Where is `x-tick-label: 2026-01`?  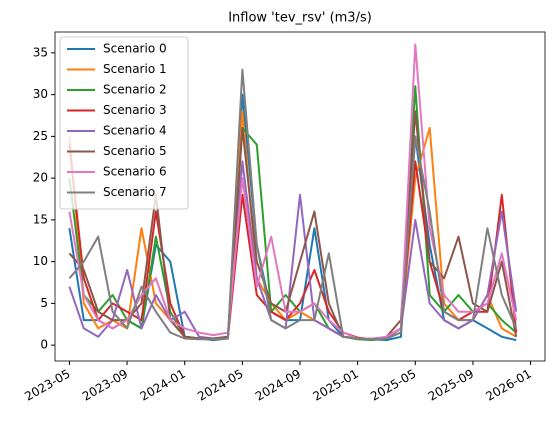
x-tick-label: 2026-01 is located at coordinates (508, 385).